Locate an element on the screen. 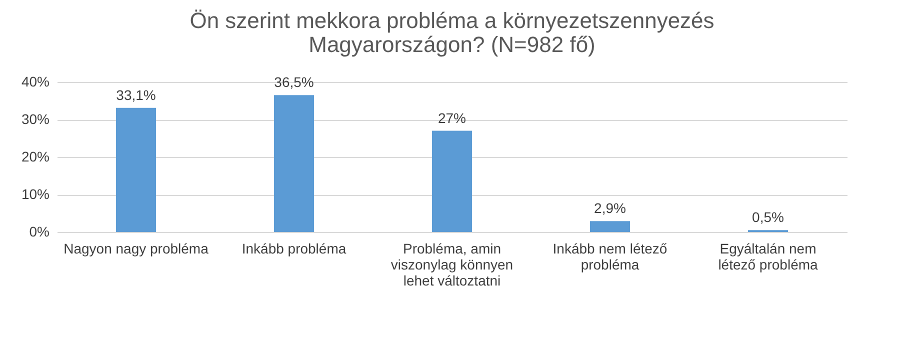 The width and height of the screenshot is (900, 340). y-tick-label: 40% is located at coordinates (35, 82).